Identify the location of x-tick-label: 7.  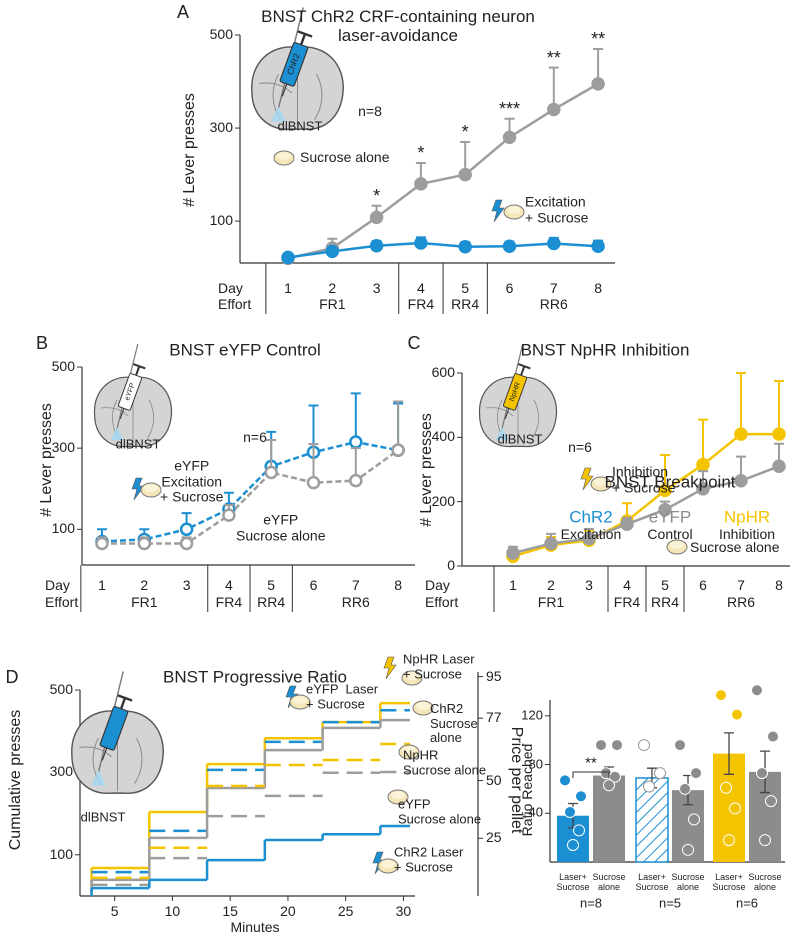
(355, 585).